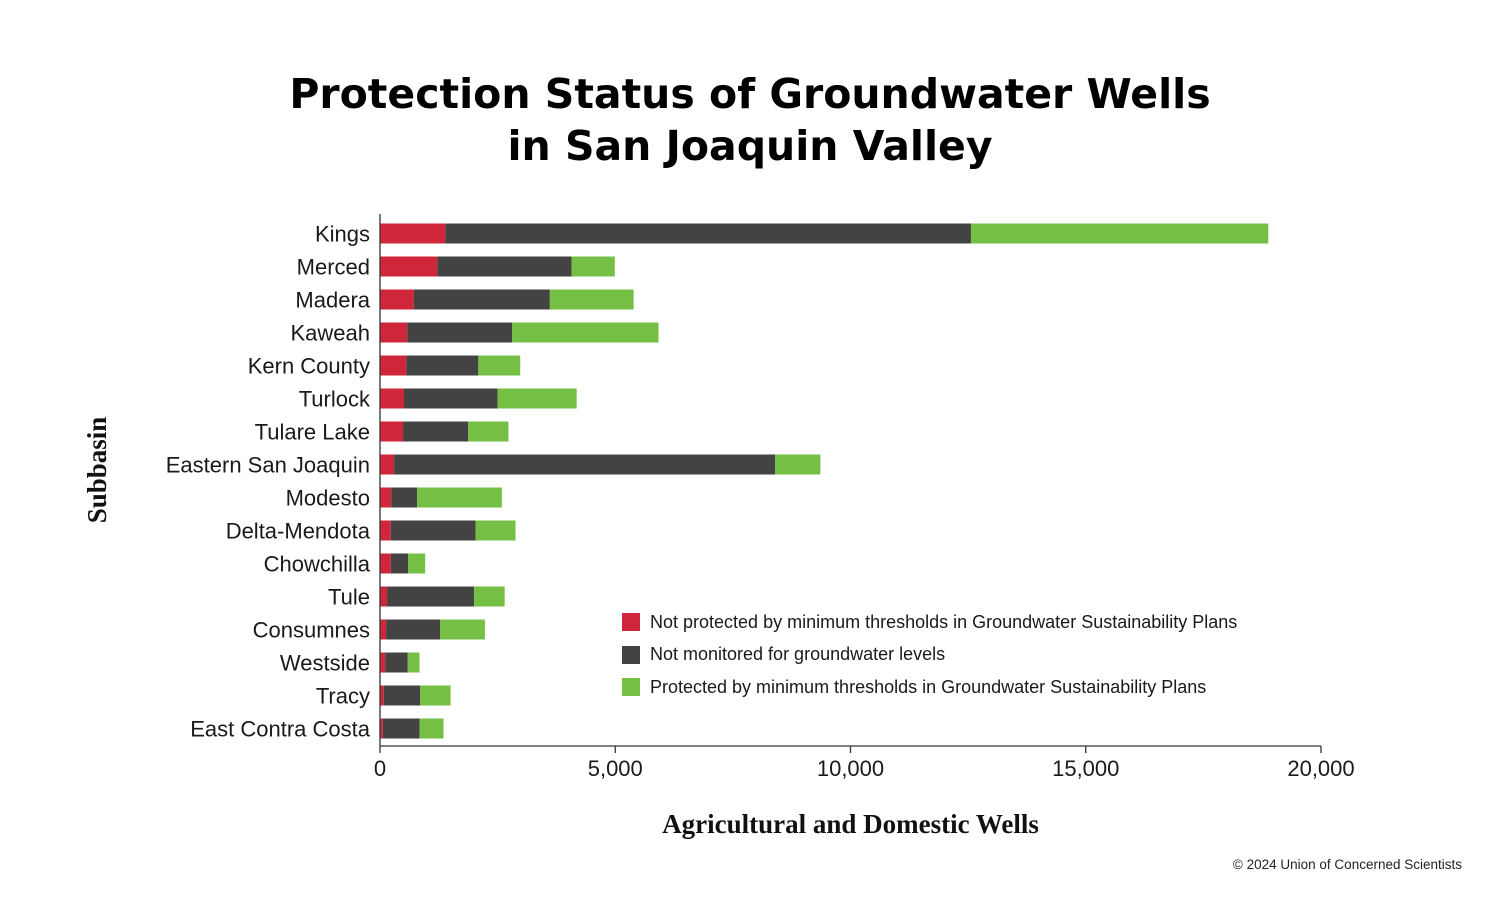 The image size is (1500, 900). Describe the element at coordinates (1085, 768) in the screenshot. I see `x-tick-label: 15,000` at that location.